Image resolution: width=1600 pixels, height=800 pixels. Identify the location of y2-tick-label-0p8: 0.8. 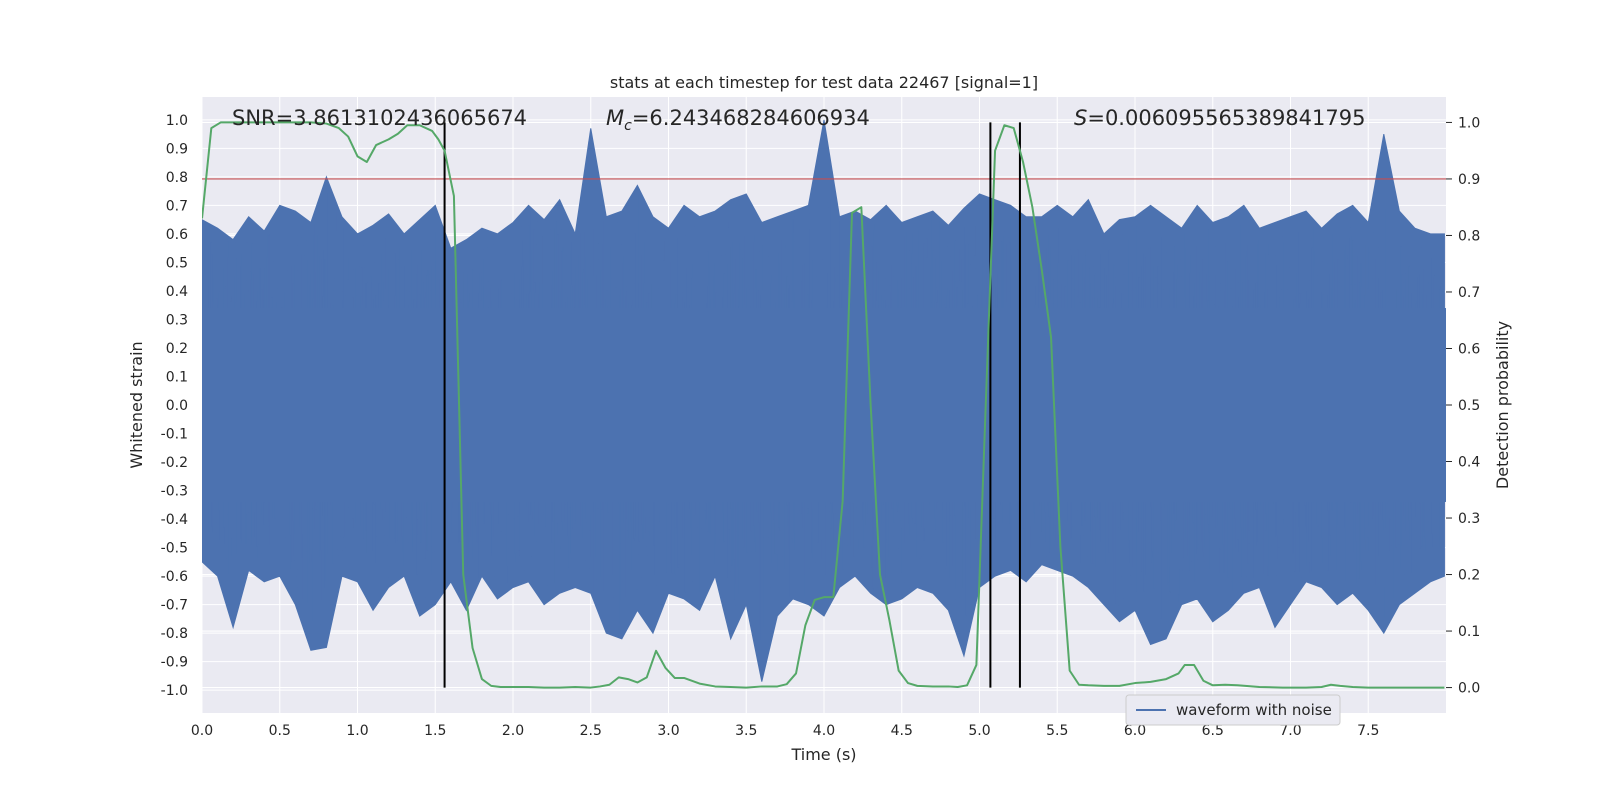
(1469, 236).